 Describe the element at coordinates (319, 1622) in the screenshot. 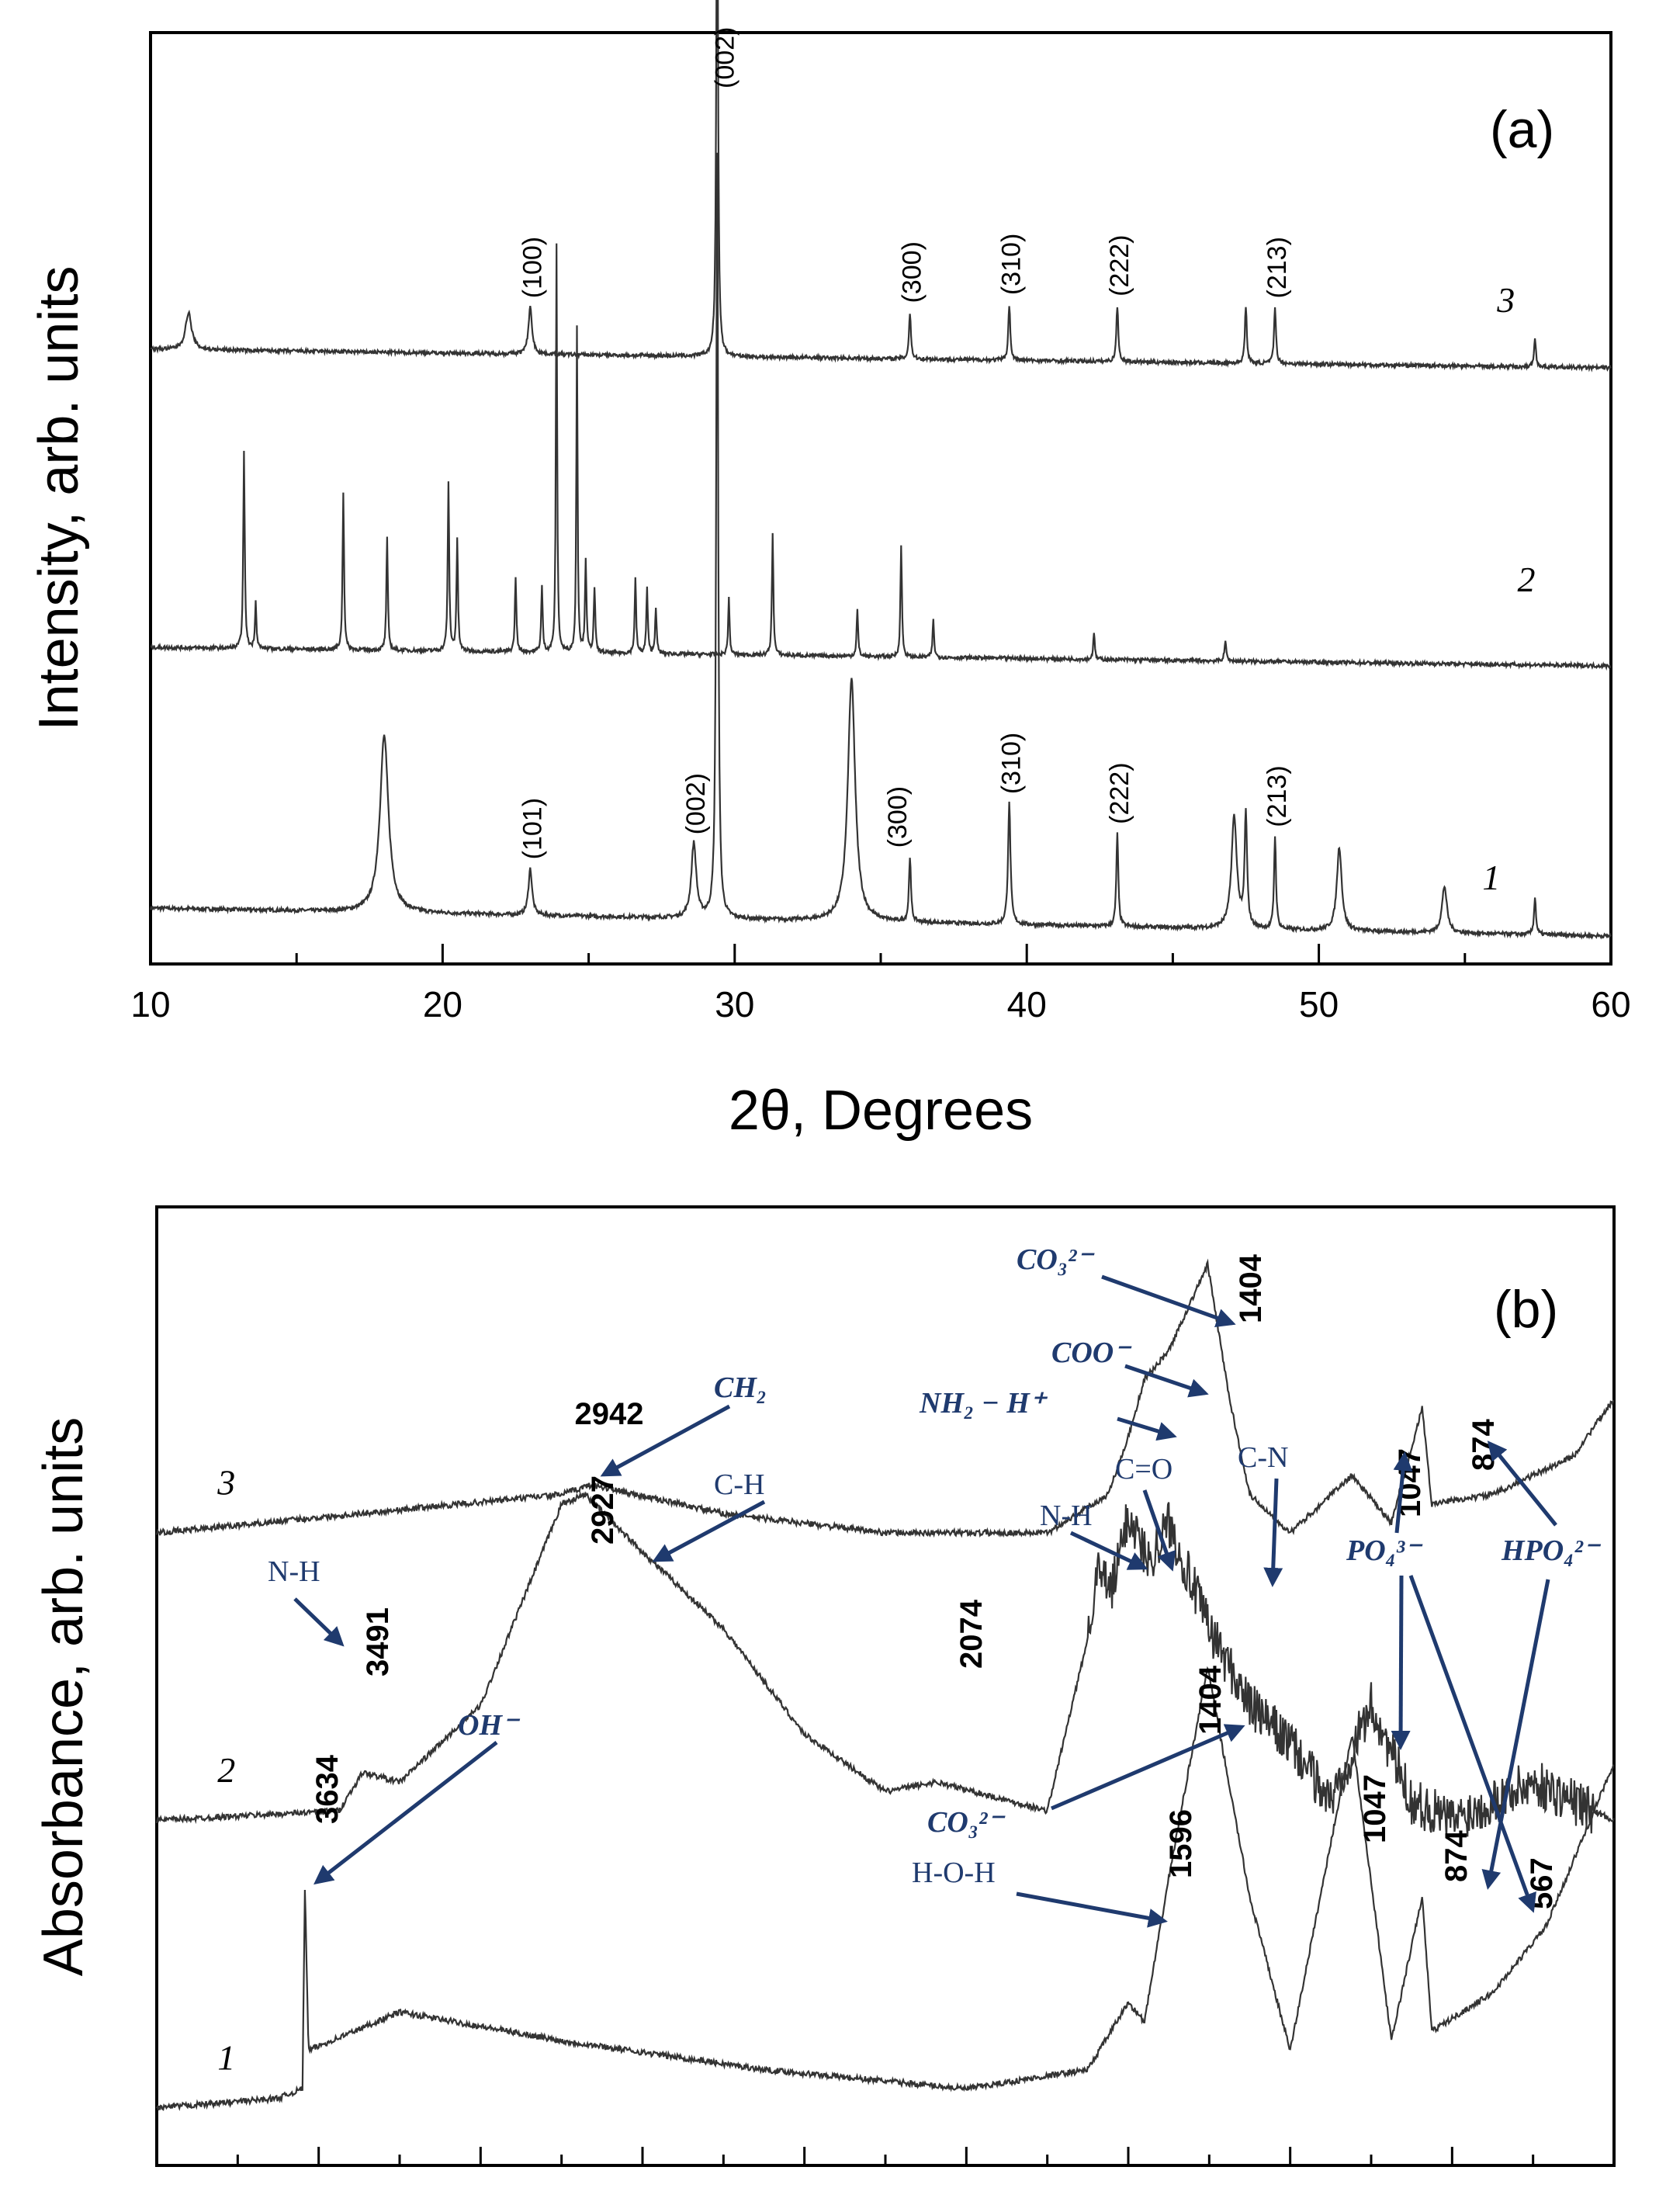

I see `arrow-nh-left` at that location.